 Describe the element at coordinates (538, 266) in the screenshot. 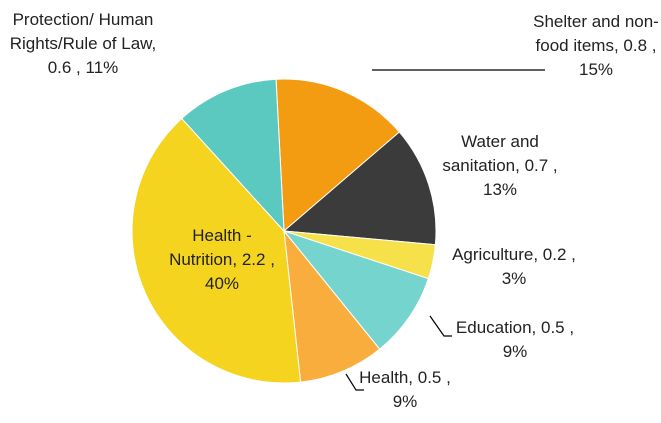

I see `slice-value: , 0.2 , 3%` at that location.